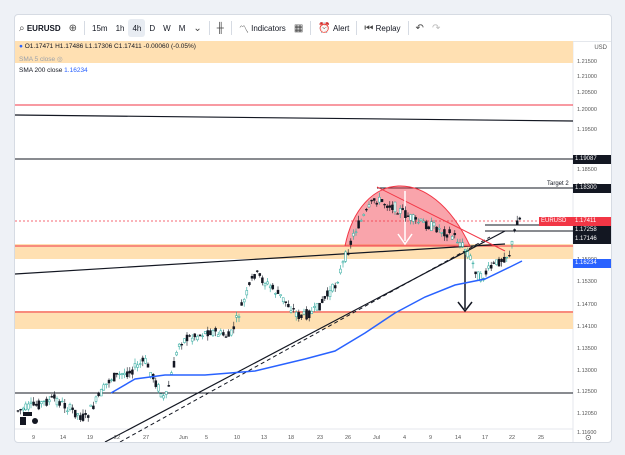 This screenshot has width=625, height=455. What do you see at coordinates (167, 28) in the screenshot?
I see `interval-w: W` at bounding box center [167, 28].